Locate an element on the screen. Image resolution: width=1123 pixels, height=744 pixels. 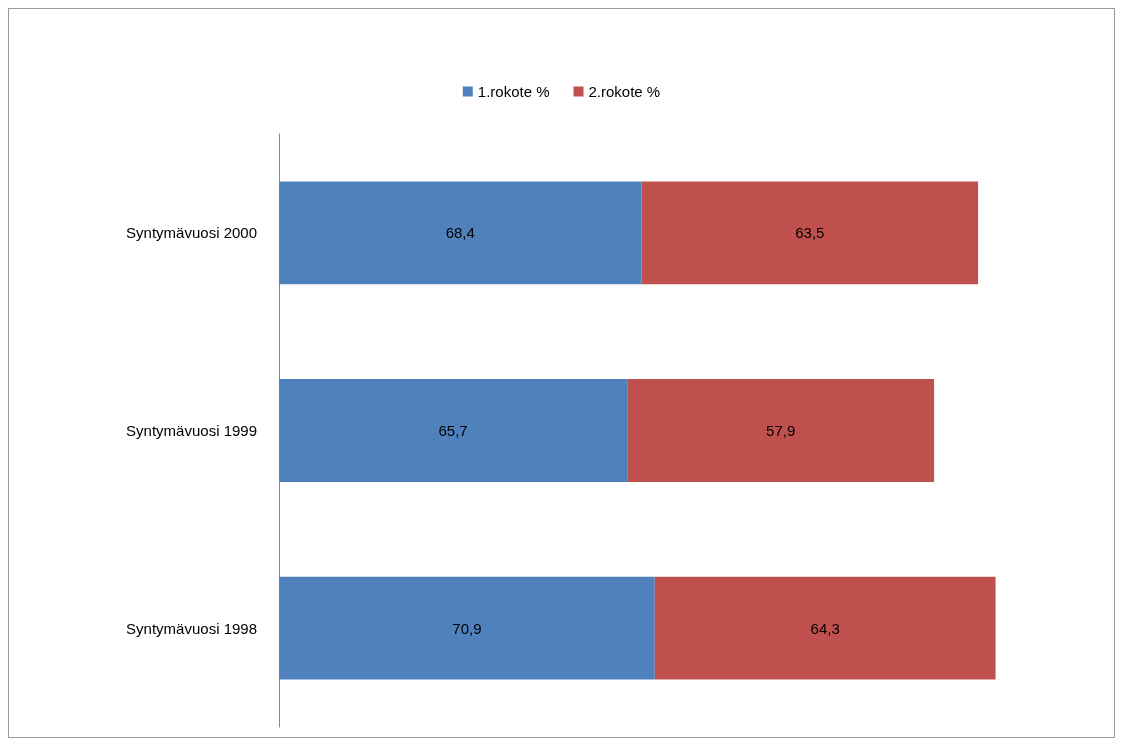
data-label: 57,9 is located at coordinates (781, 430).